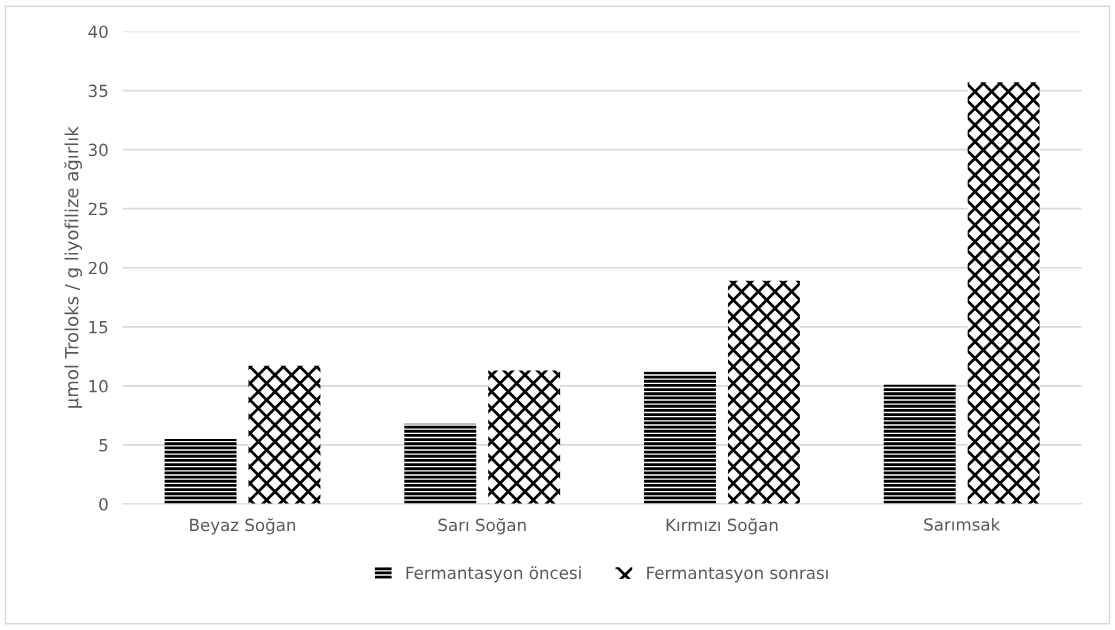 This screenshot has height=630, width=1115. Describe the element at coordinates (962, 524) in the screenshot. I see `x-tick-label: Sarımsak` at that location.